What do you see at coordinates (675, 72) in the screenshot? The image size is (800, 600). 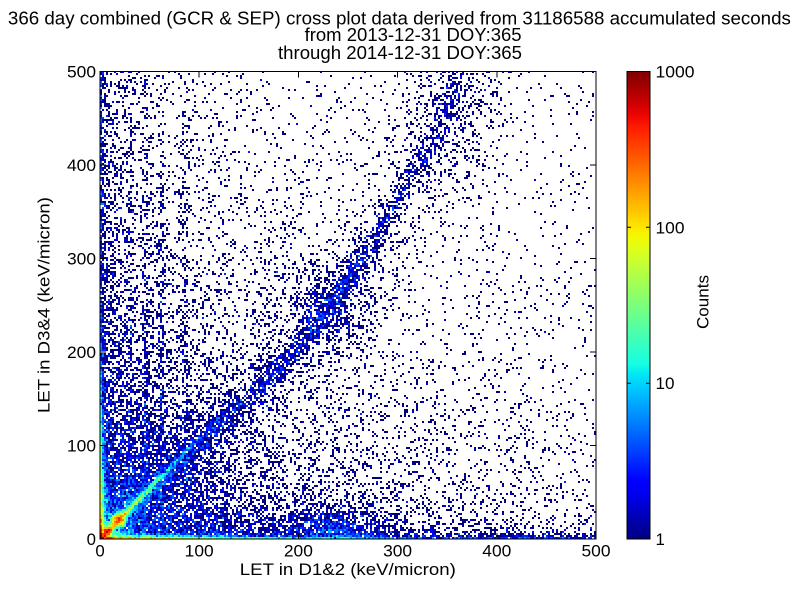 I see `svg-text: 1000` at bounding box center [675, 72].